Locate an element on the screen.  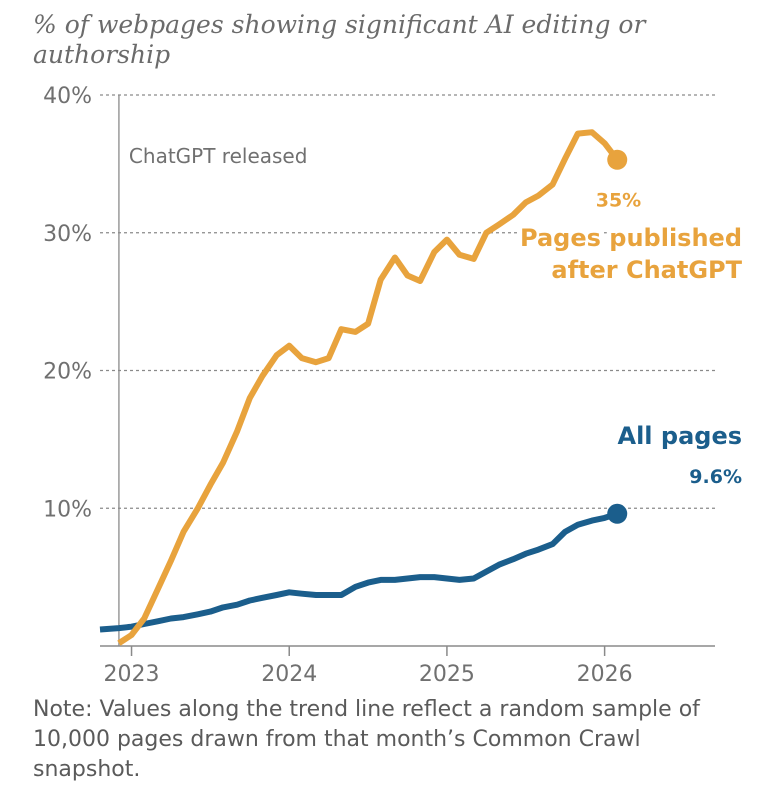
endpoint-dot-after-chatgpt is located at coordinates (617, 159).